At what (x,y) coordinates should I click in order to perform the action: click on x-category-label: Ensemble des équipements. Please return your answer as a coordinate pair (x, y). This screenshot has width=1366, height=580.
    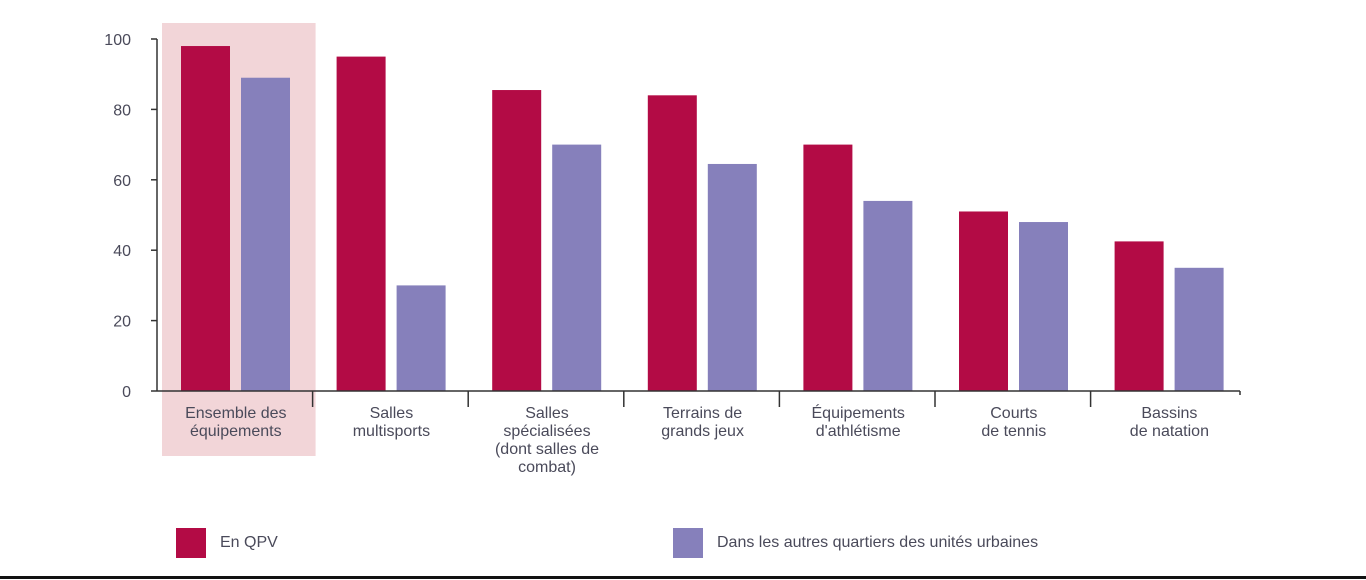
    Looking at the image, I should click on (235, 422).